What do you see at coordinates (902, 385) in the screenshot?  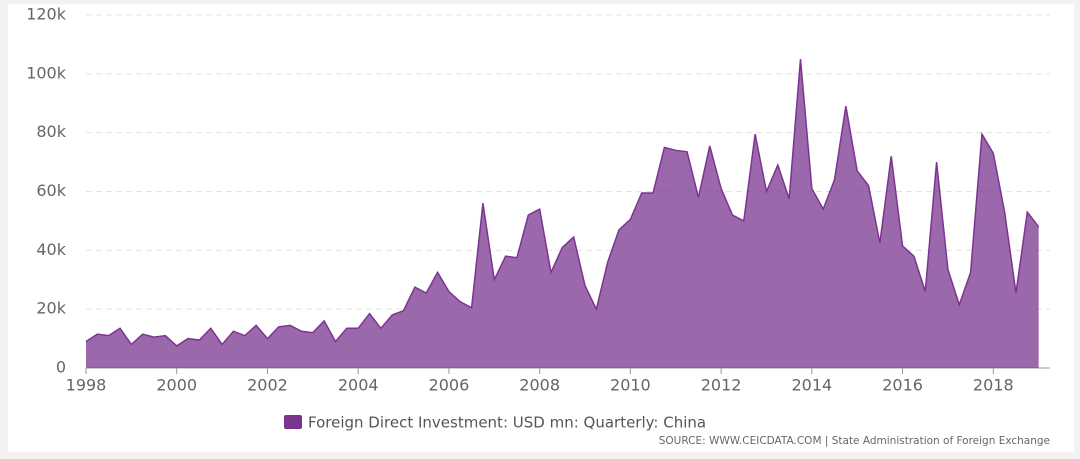 I see `x-tick-label: 2016` at bounding box center [902, 385].